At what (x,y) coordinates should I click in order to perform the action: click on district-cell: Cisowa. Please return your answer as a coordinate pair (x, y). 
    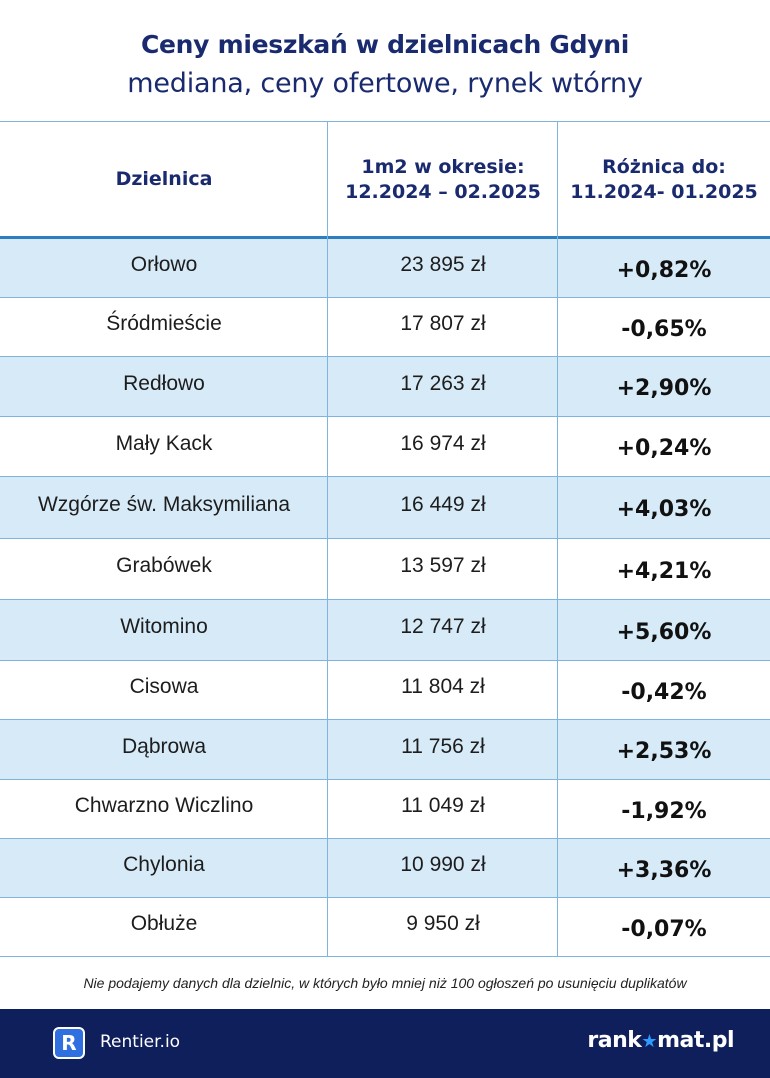
    Looking at the image, I should click on (164, 686).